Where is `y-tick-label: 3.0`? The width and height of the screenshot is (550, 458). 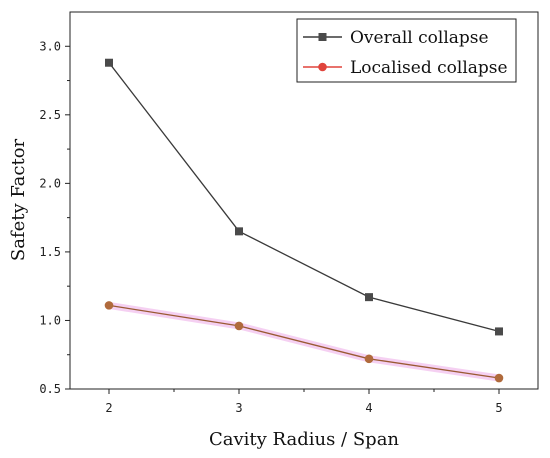 y-tick-label: 3.0 is located at coordinates (50, 46).